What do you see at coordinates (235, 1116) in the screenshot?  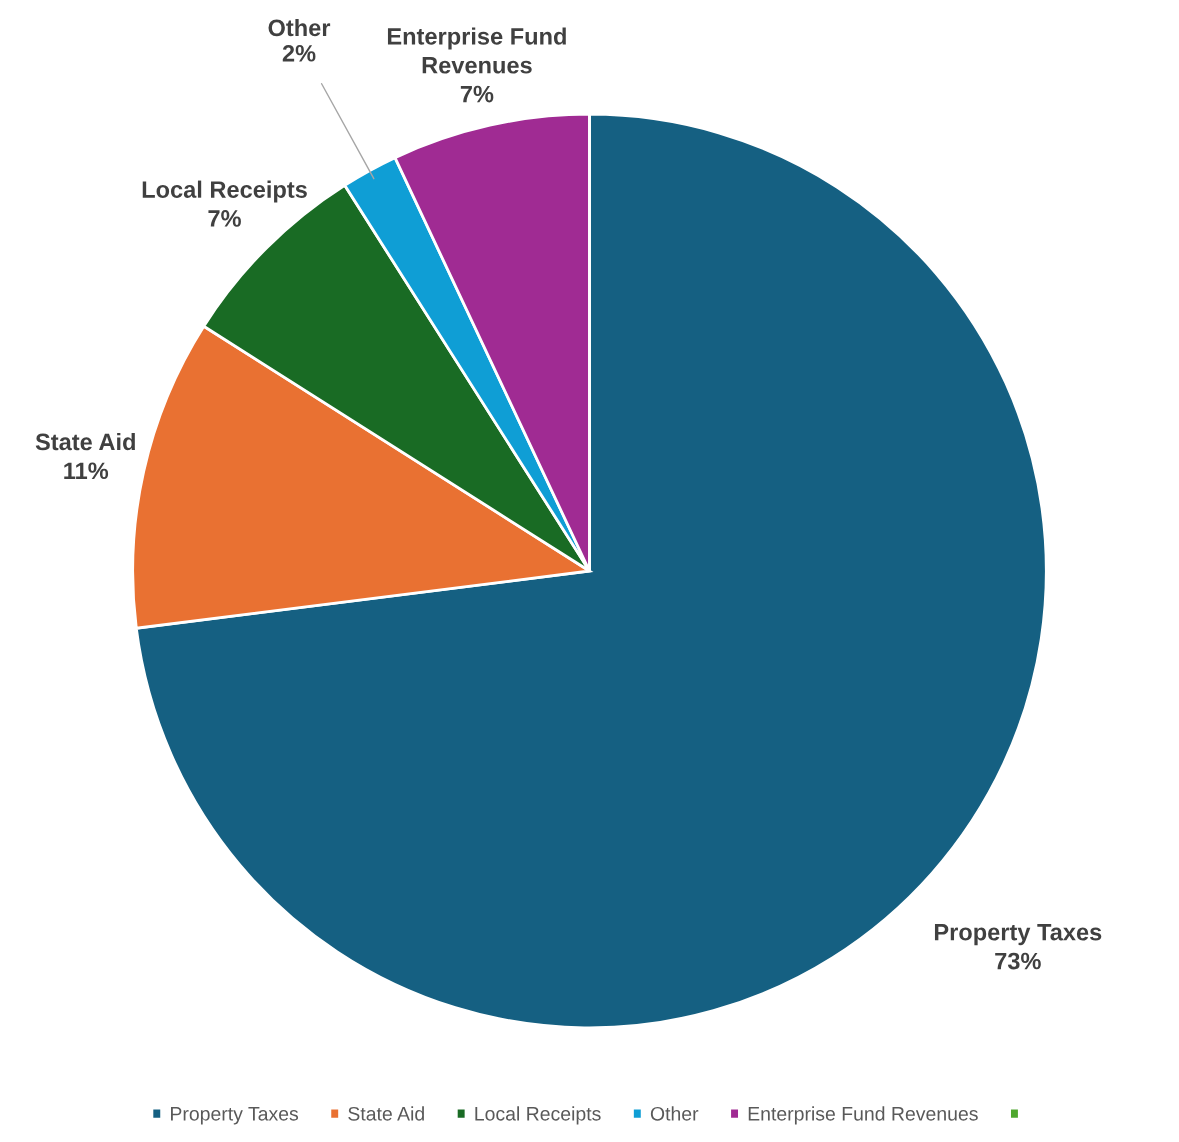 I see `legend-label: Property Taxes` at bounding box center [235, 1116].